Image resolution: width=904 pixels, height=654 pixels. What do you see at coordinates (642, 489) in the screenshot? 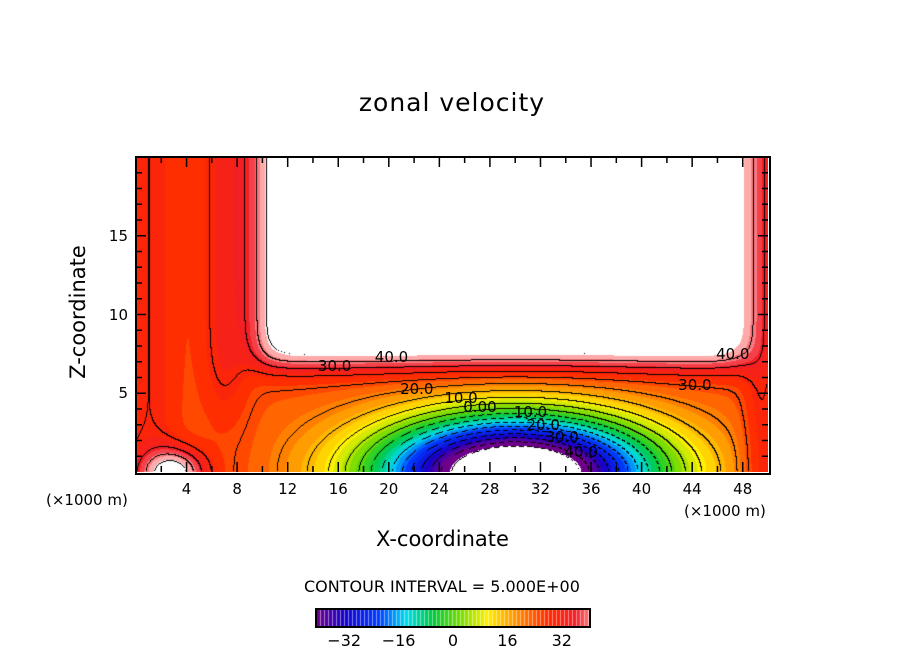
I see `x-tick-label: 40` at bounding box center [642, 489].